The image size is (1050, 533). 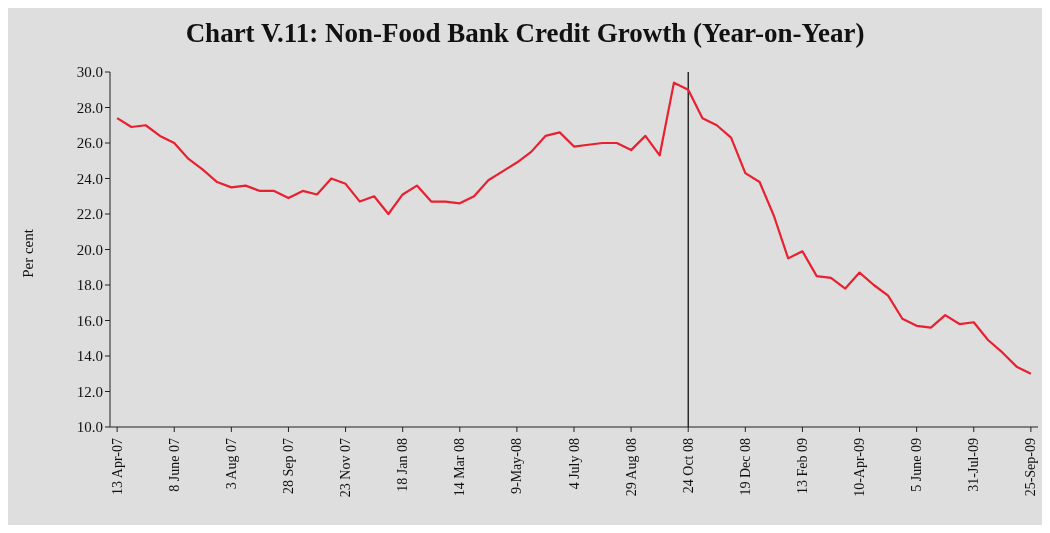 I want to click on x-tick-label: 25-Sep-09, so click(x=1031, y=467).